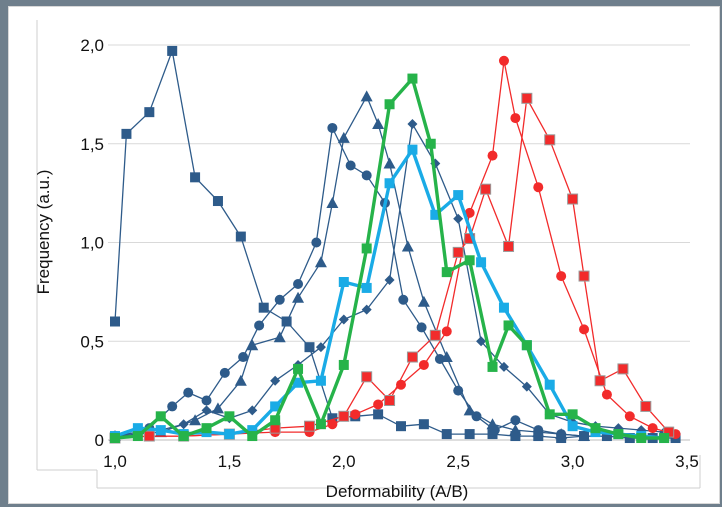  Describe the element at coordinates (230, 461) in the screenshot. I see `x-tick-label: 1,5` at that location.